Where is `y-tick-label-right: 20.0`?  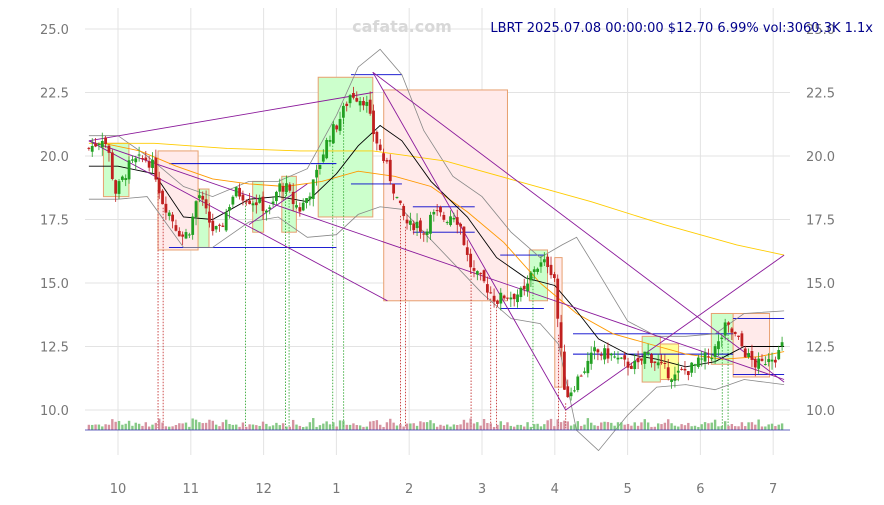
y-tick-label-right: 20.0 is located at coordinates (820, 157).